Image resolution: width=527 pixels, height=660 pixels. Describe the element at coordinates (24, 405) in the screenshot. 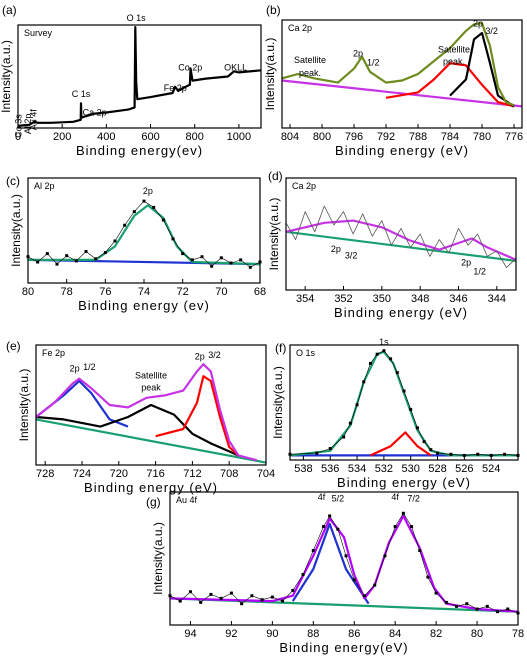

I see `panel-e-ylabel: Intensity(a.u.)` at that location.